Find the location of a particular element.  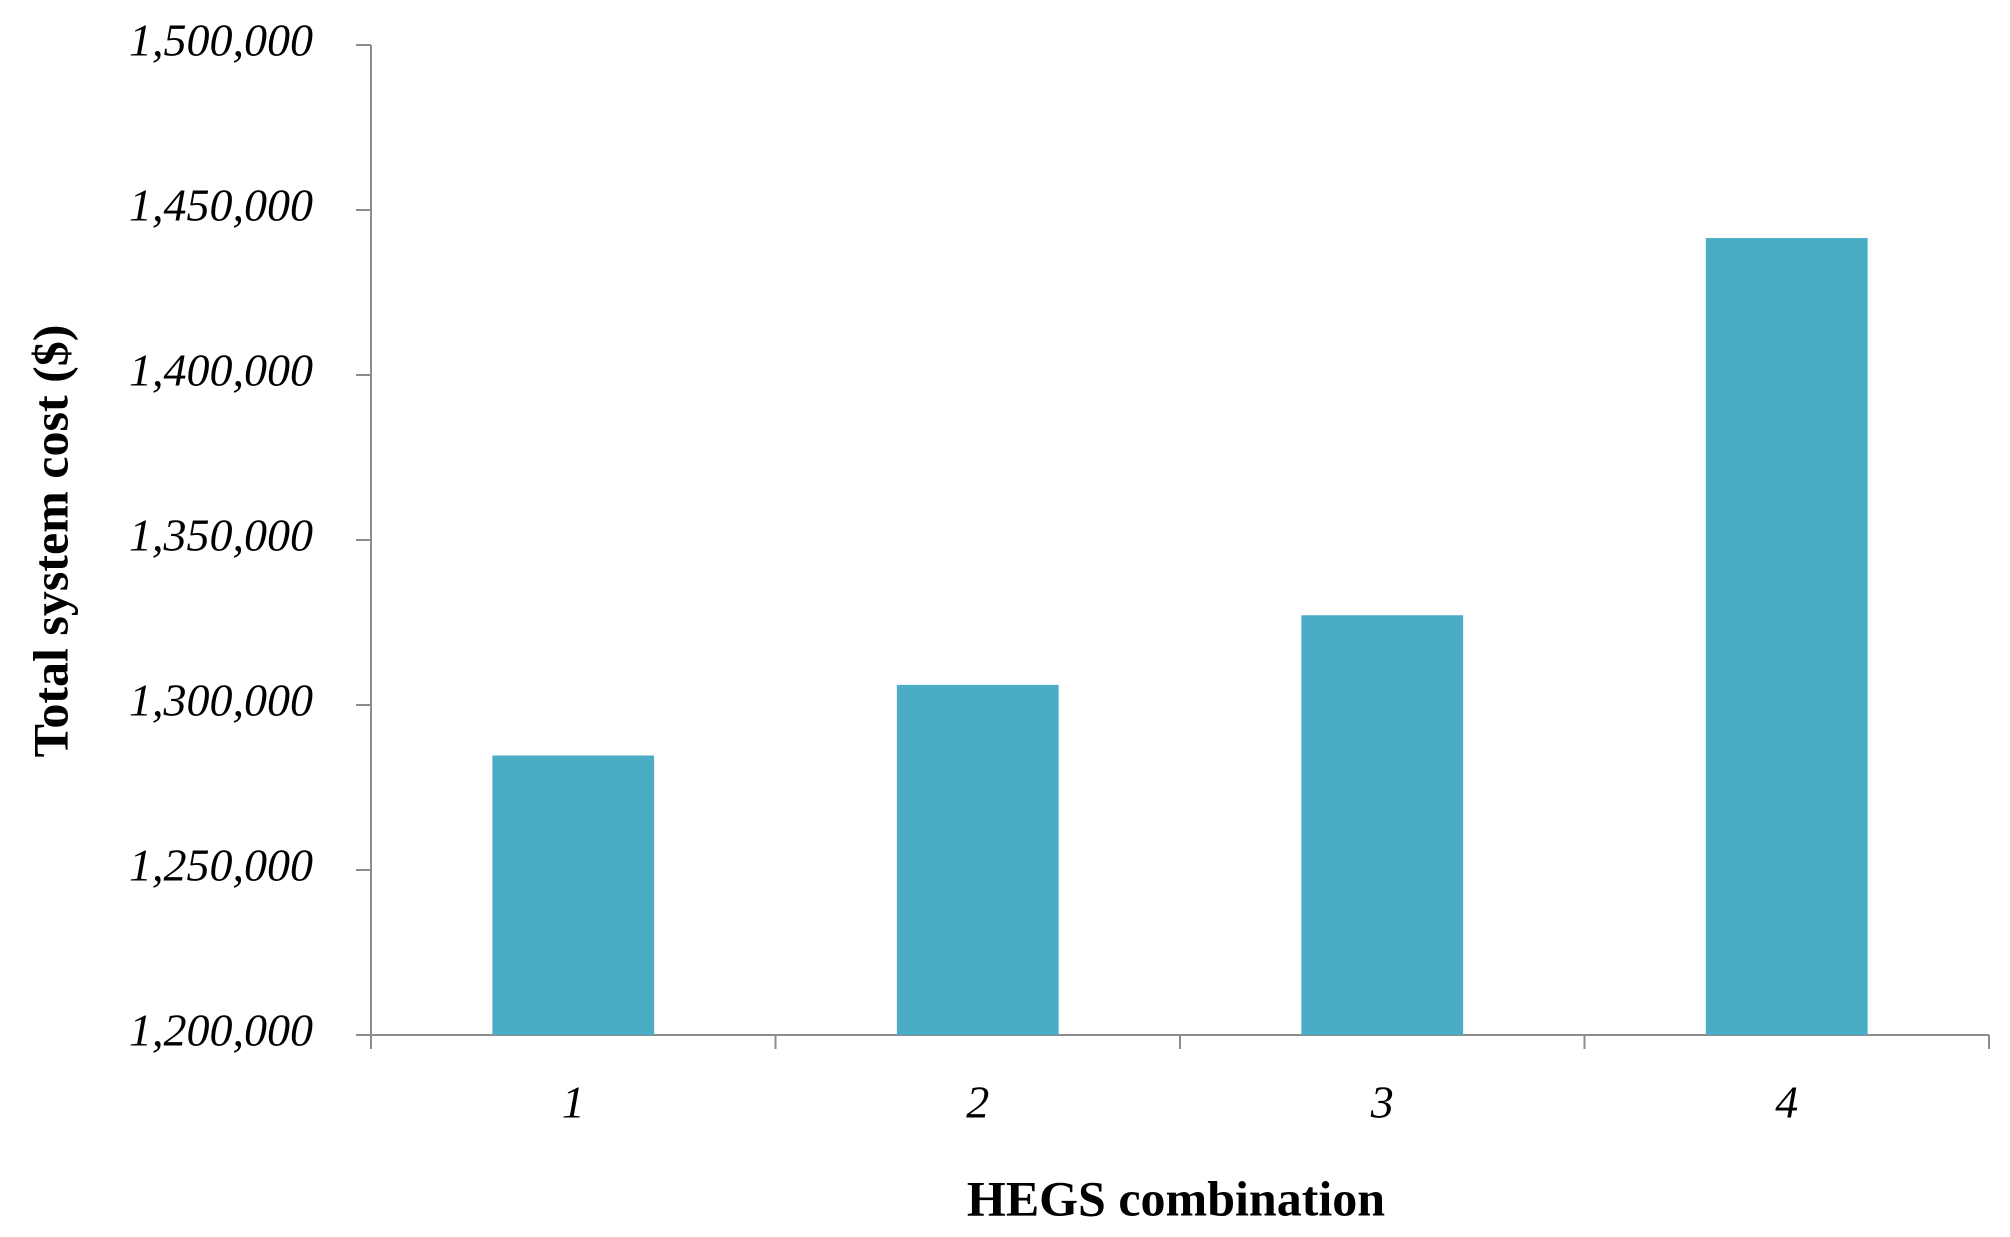

y-tick-label: 1,500,000 is located at coordinates (221, 40).